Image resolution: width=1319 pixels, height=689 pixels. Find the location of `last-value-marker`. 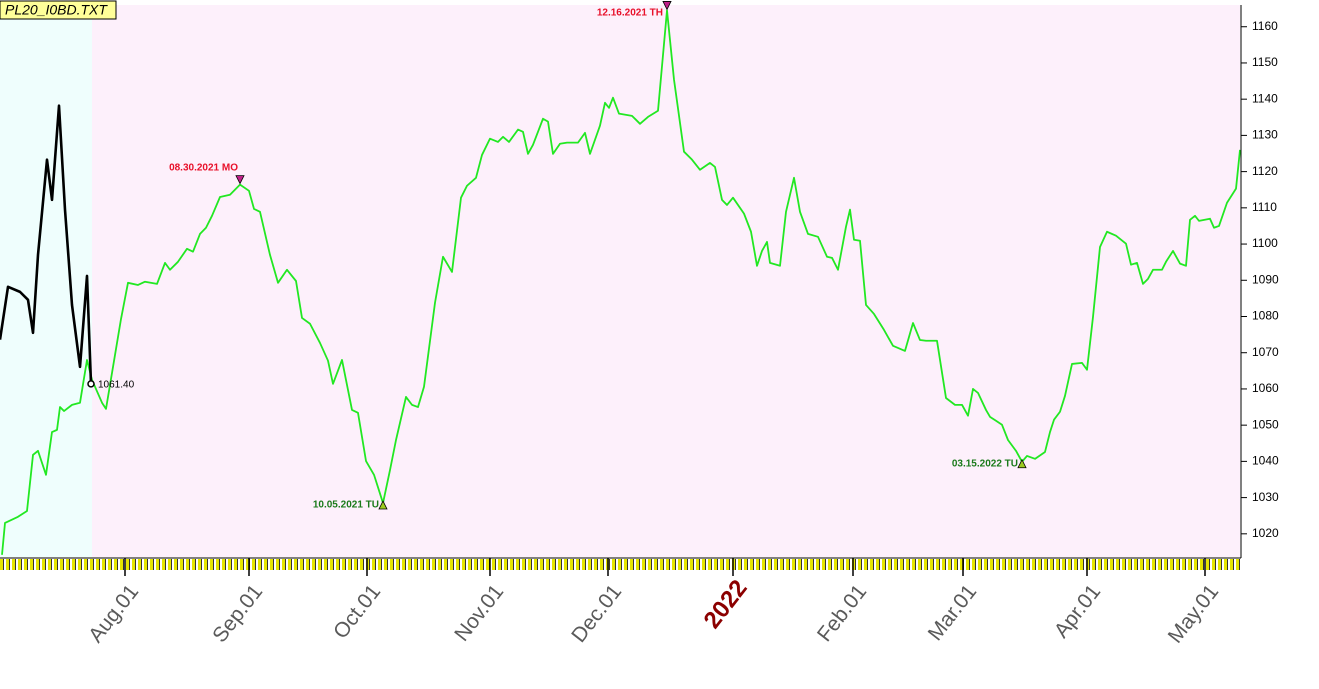

last-value-marker is located at coordinates (91, 384).